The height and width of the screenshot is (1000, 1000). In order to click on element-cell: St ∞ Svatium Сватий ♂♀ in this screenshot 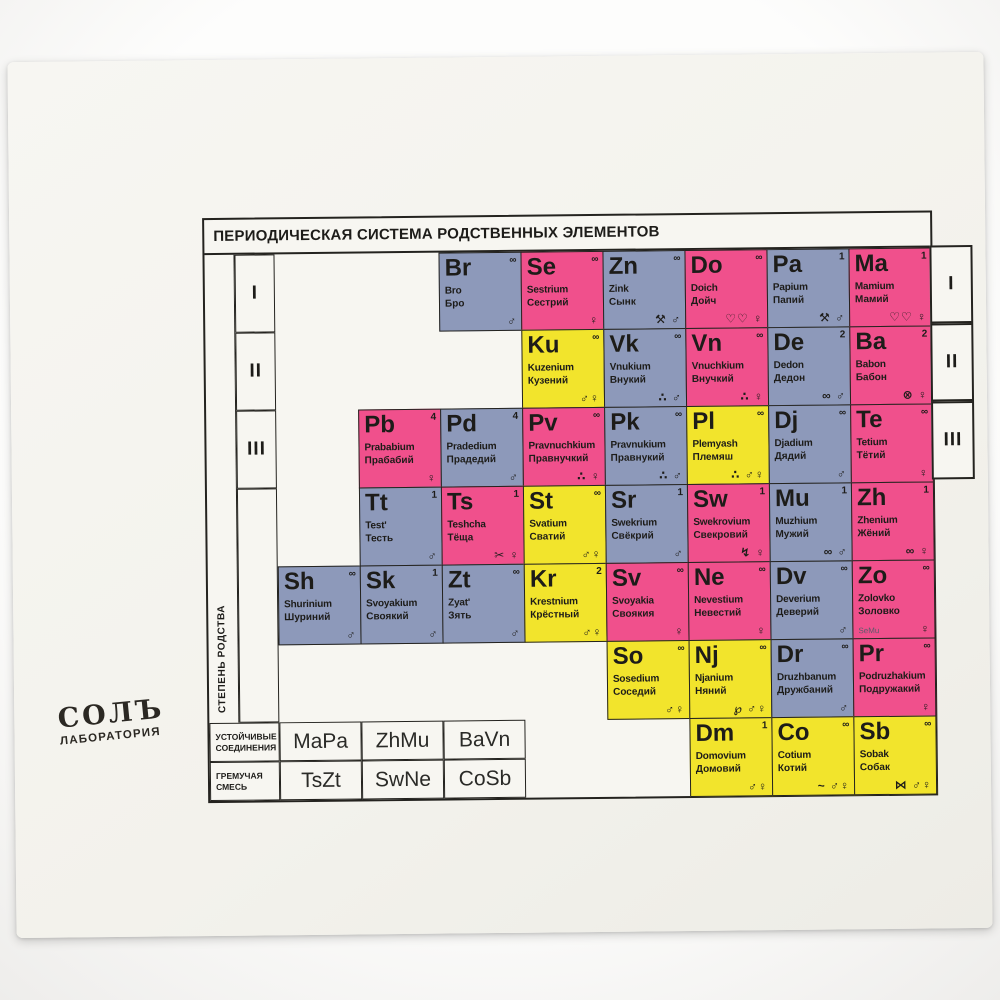, I will do `click(564, 524)`.